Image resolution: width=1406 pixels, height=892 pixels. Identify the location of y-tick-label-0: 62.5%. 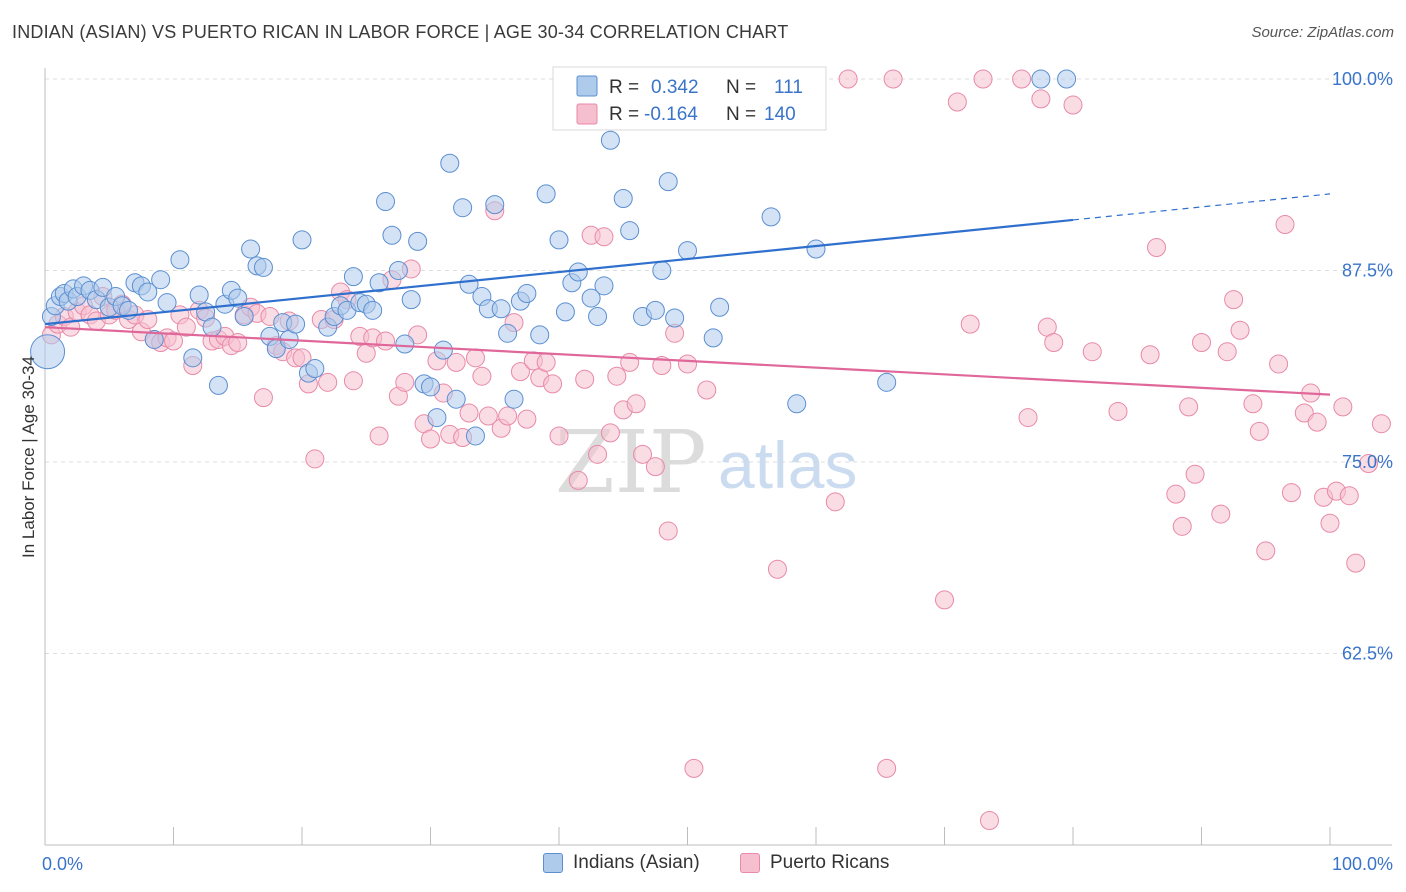
(1367, 654).